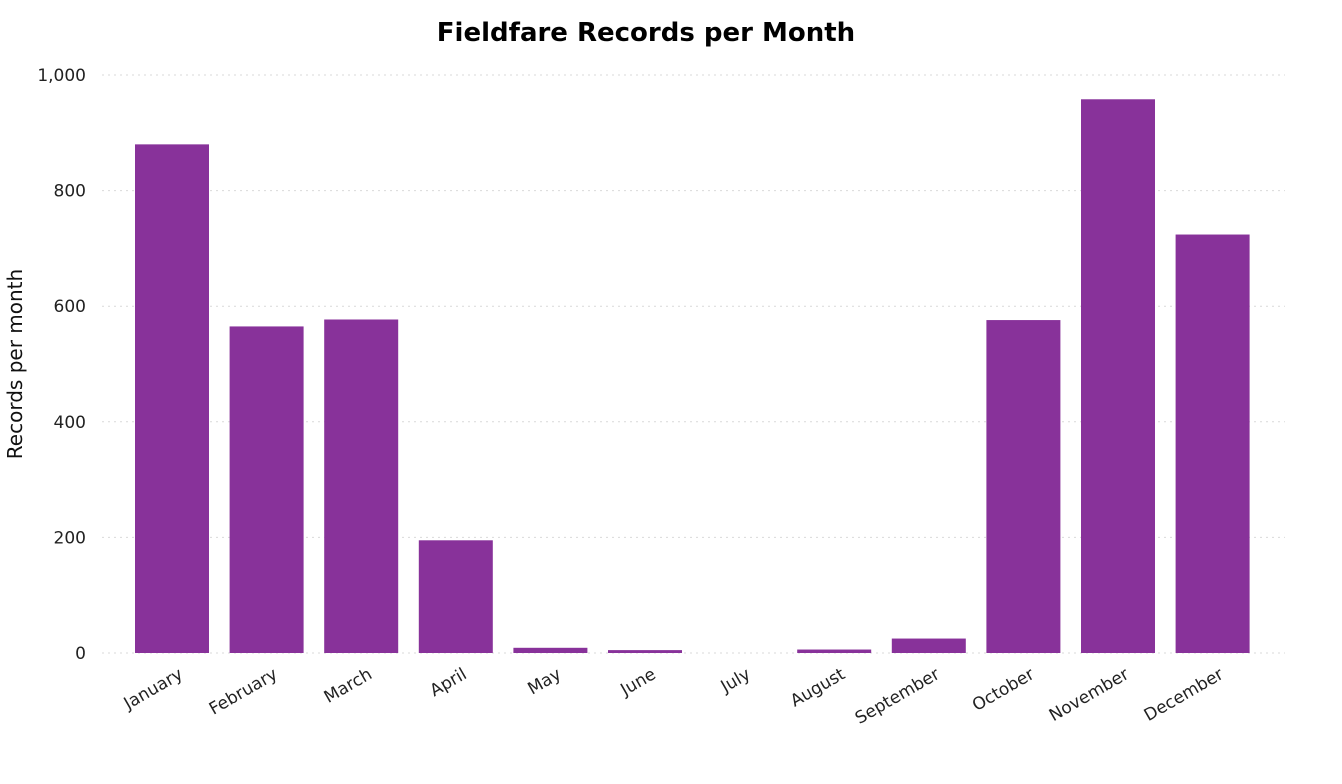 This screenshot has width=1342, height=784. I want to click on bar-june, so click(645, 651).